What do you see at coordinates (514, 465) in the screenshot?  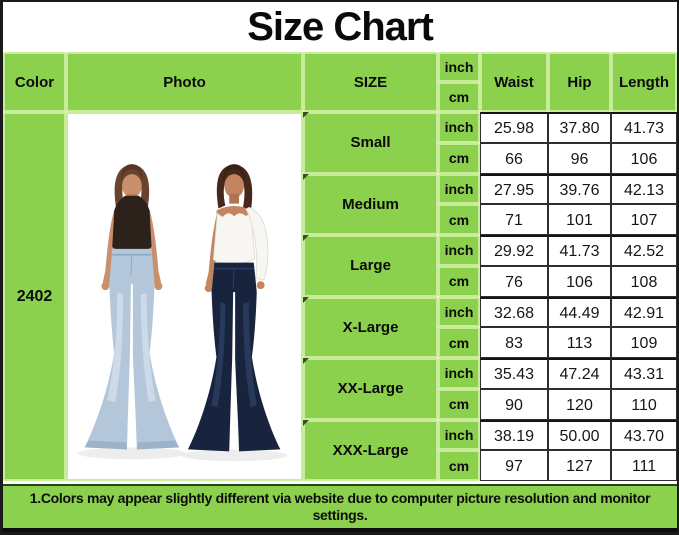 I see `waist-value: 97` at bounding box center [514, 465].